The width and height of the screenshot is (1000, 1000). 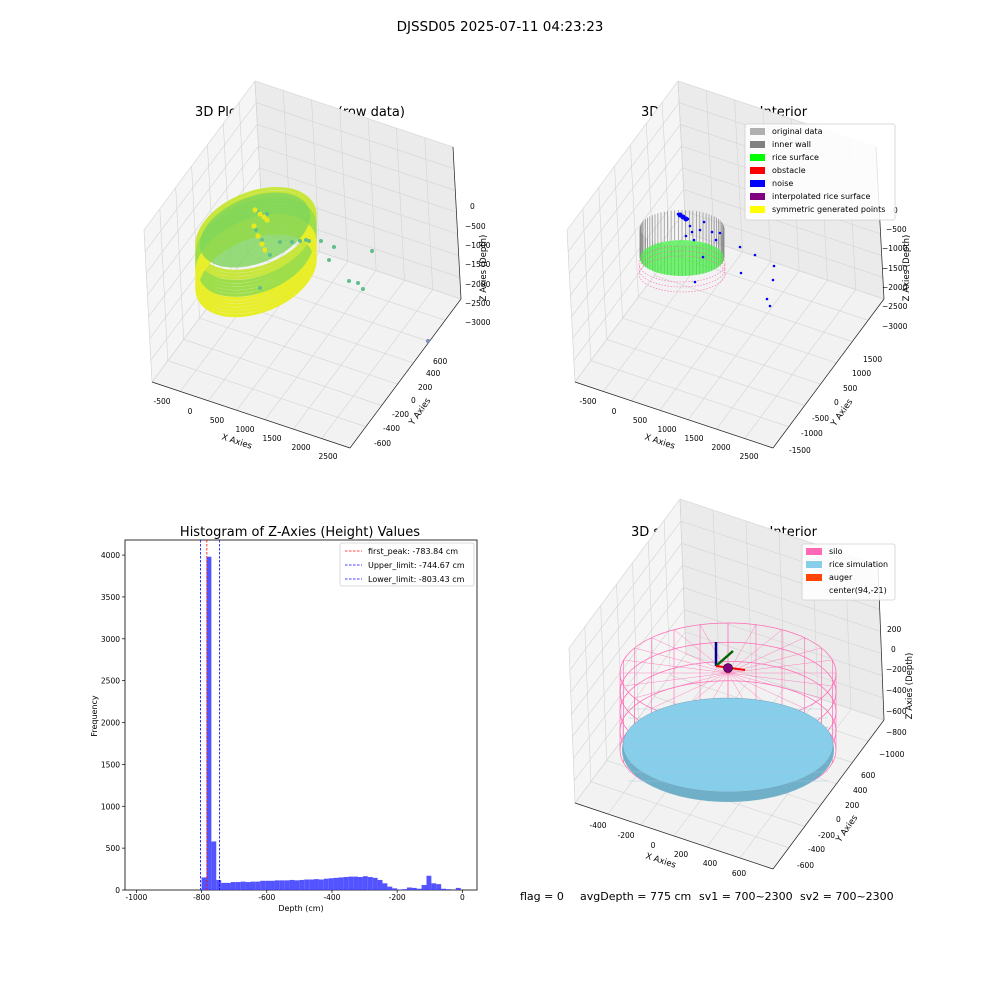 I want to click on panel2-y-ticks: -1500 -1000 -500 0 500 1000 1500, so click(x=835, y=405).